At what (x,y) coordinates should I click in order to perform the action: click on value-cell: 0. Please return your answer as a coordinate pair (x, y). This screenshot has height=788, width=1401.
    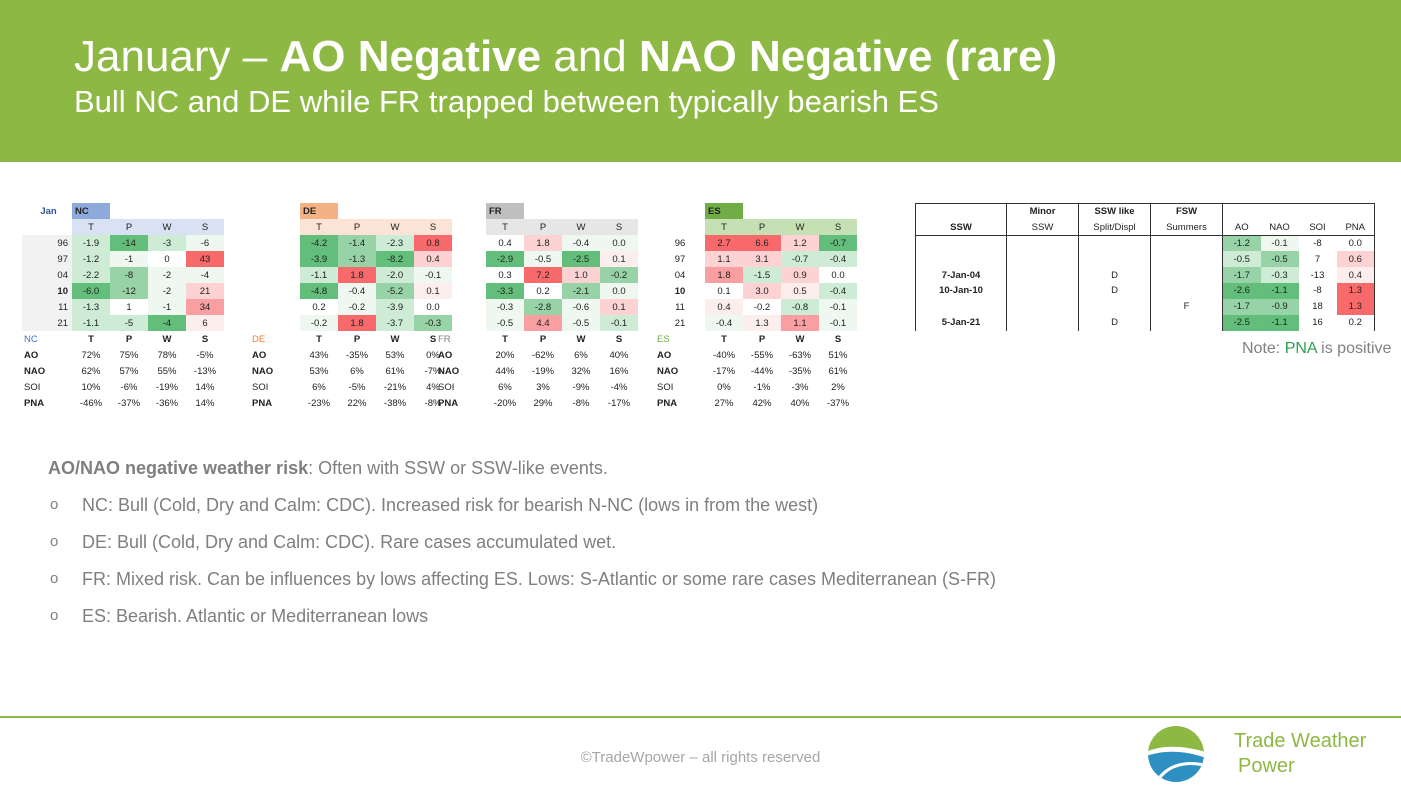
    Looking at the image, I should click on (167, 259).